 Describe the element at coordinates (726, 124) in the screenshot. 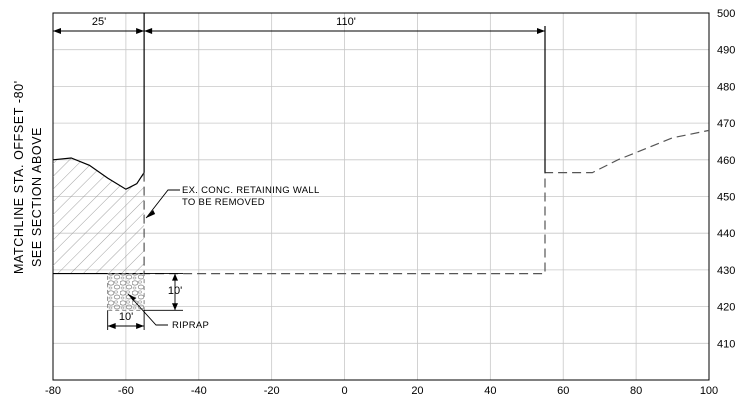

I see `y-tick-label: 470` at that location.